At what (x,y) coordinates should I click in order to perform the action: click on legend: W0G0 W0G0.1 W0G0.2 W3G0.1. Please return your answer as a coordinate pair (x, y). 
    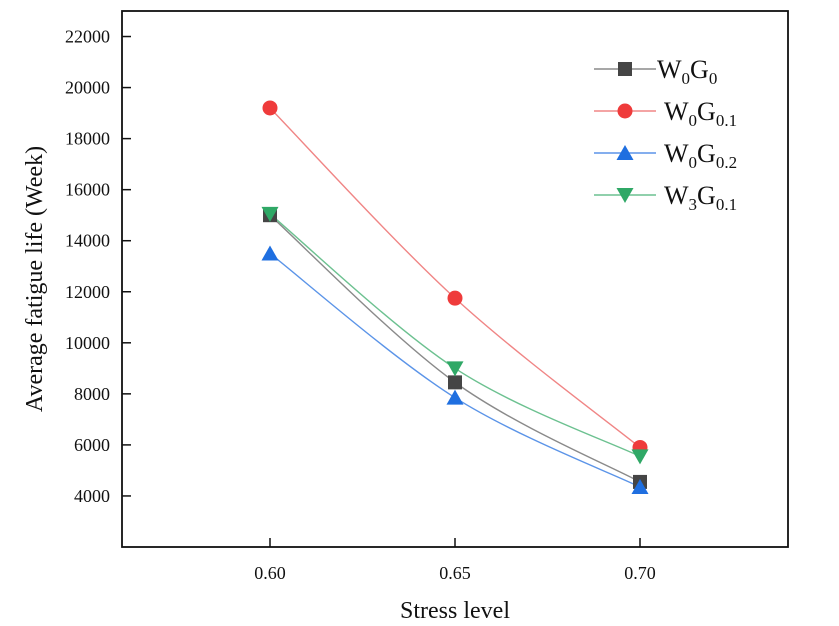
    Looking at the image, I should click on (665, 134).